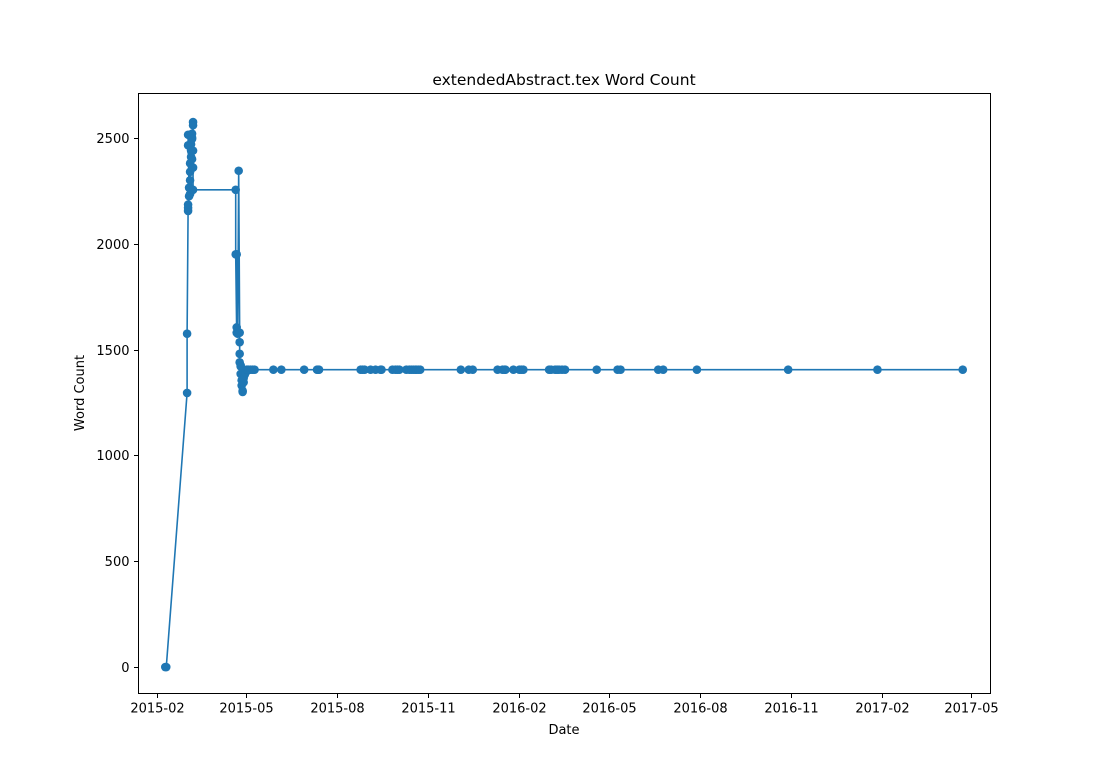  What do you see at coordinates (112, 351) in the screenshot?
I see `y-tick-label: 1500` at bounding box center [112, 351].